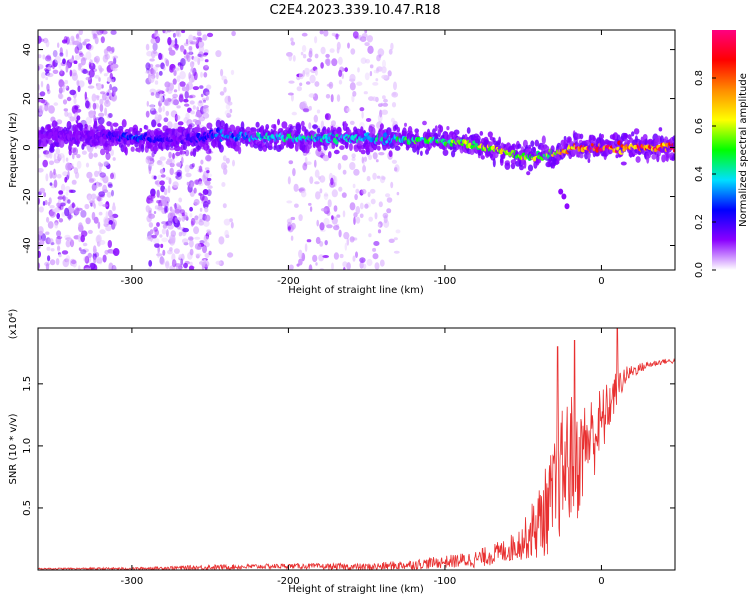 This screenshot has width=750, height=600. What do you see at coordinates (445, 281) in the screenshot?
I see `x-tick-label: -100` at bounding box center [445, 281].